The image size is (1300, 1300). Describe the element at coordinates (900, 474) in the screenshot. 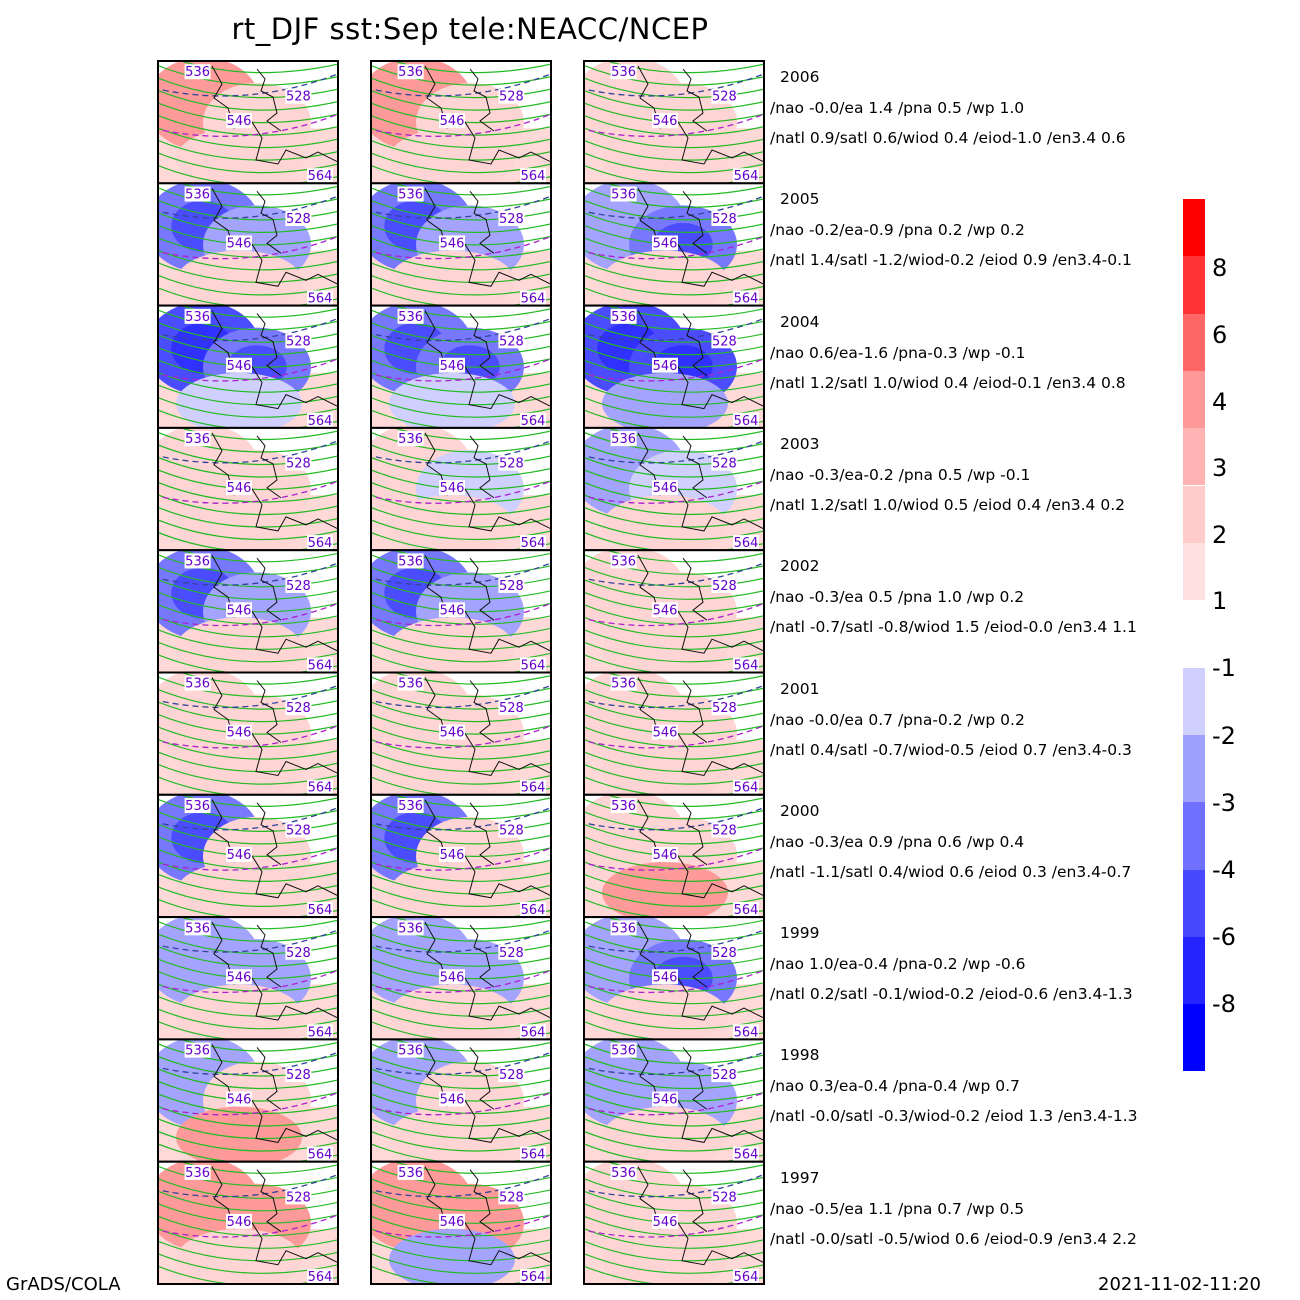

I see `index-line: /nao -0.3/ea-0.2 /pna 0.5 /wp -0.1` at that location.